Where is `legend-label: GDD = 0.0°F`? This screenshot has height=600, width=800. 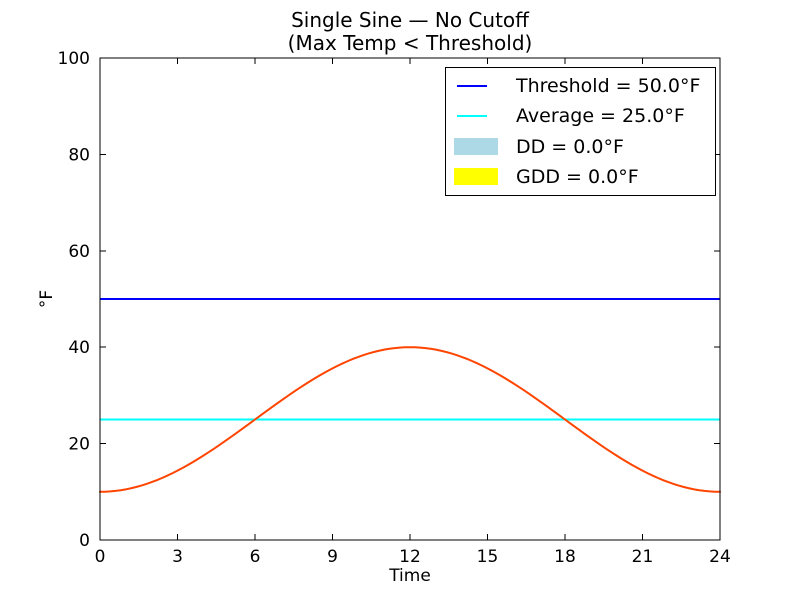
legend-label: GDD = 0.0°F is located at coordinates (577, 176).